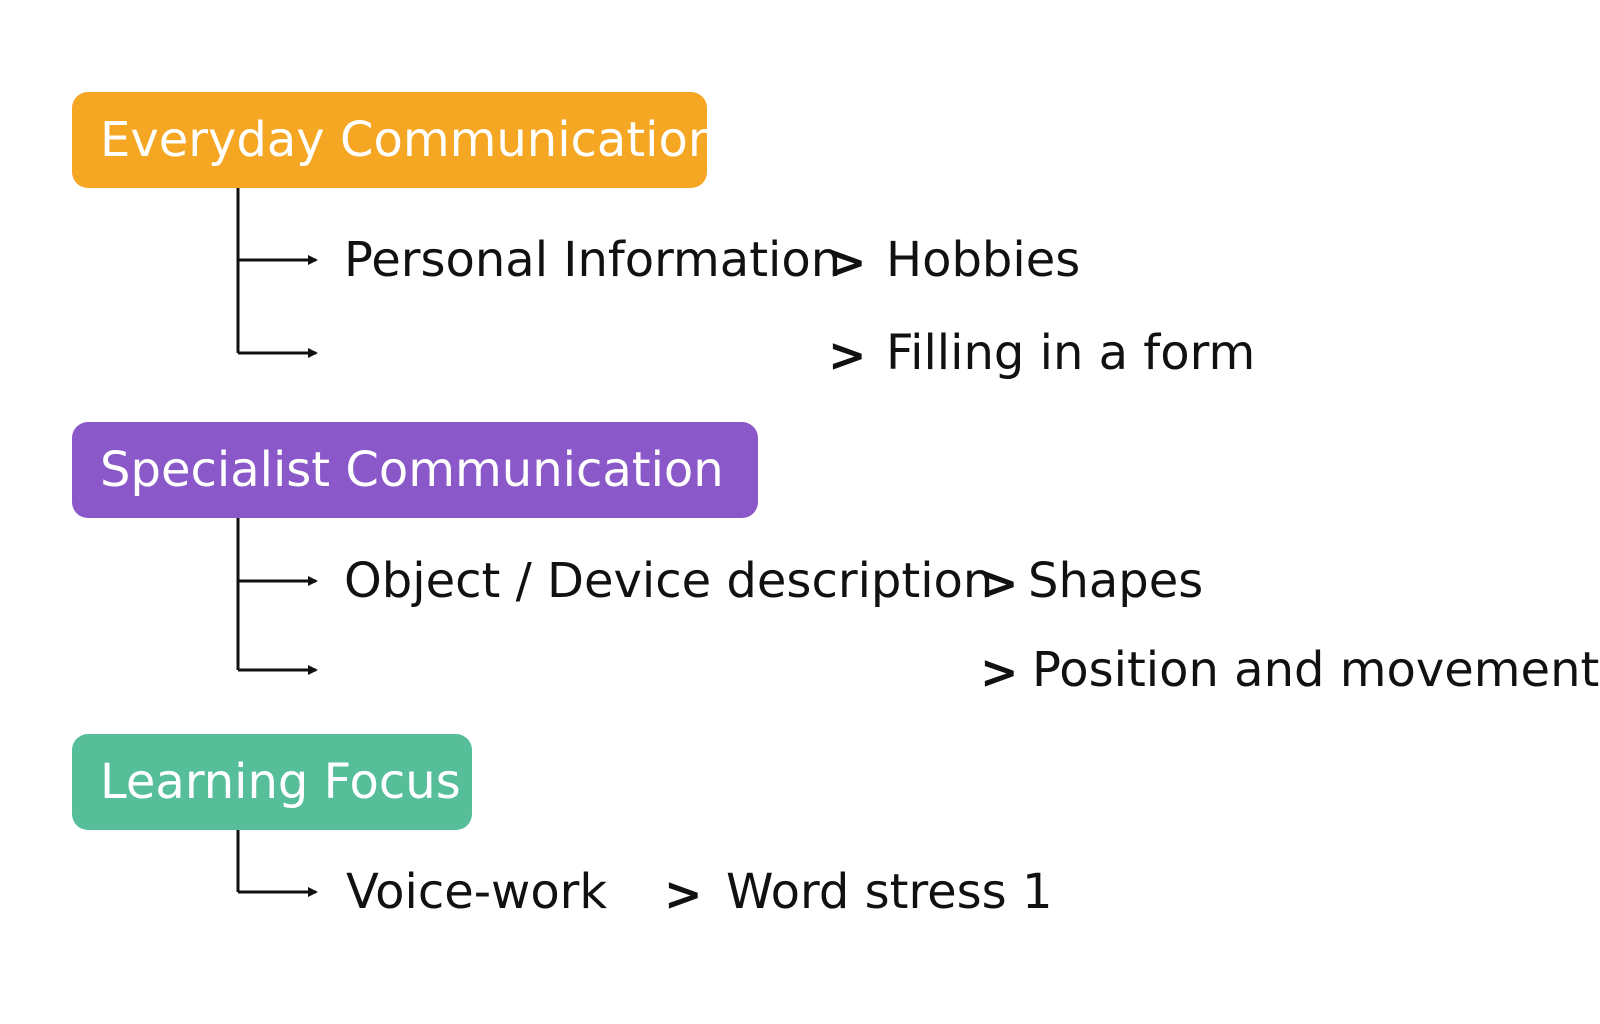 This screenshot has height=1024, width=1600. I want to click on category-learning-focus: Learning Focus, so click(272, 782).